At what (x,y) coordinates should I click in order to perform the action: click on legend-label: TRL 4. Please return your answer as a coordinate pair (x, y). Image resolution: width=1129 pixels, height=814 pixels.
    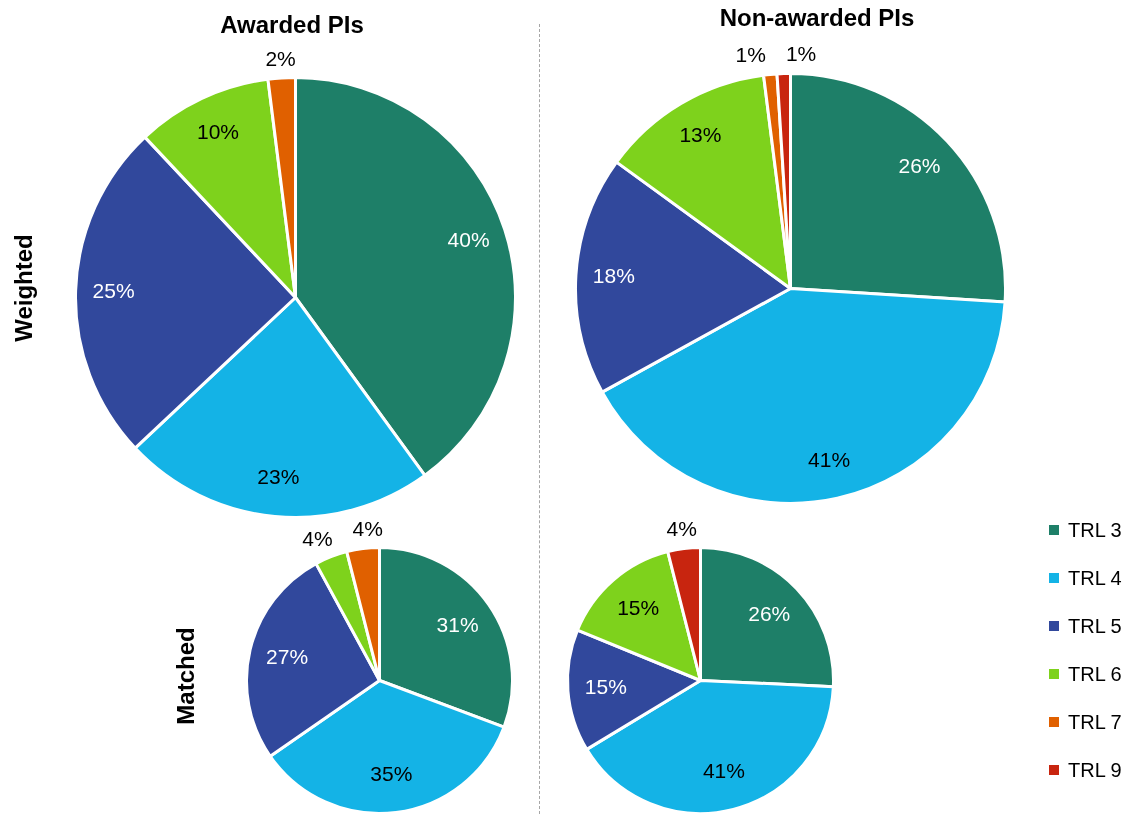
    Looking at the image, I should click on (1095, 578).